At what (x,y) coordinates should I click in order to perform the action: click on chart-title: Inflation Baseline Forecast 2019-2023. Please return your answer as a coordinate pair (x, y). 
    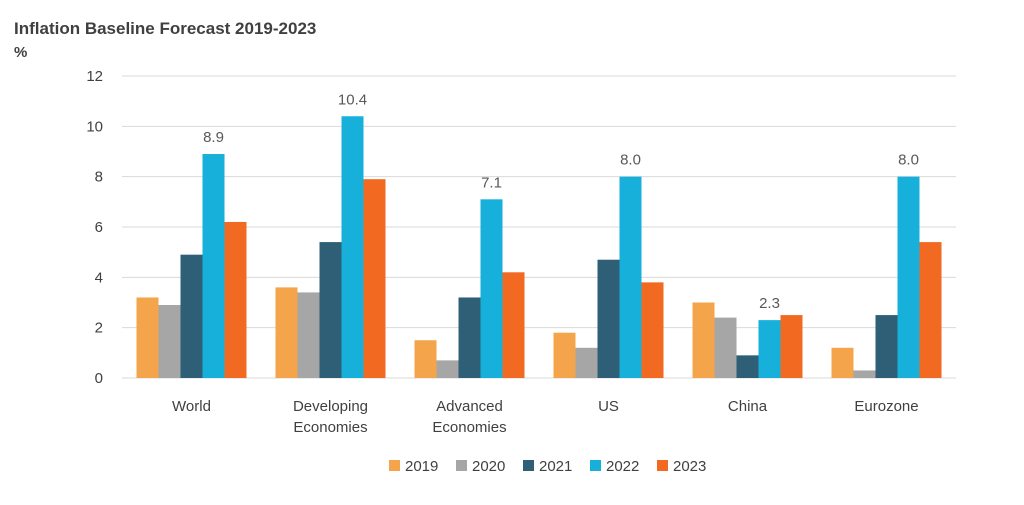
    Looking at the image, I should click on (165, 28).